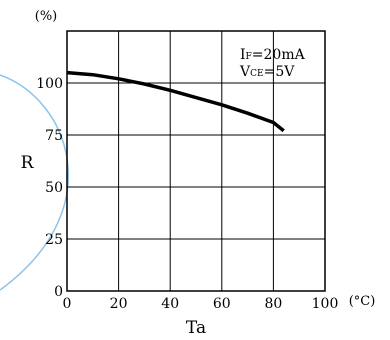 The width and height of the screenshot is (390, 340). What do you see at coordinates (58, 292) in the screenshot?
I see `y-tick-label: 0` at bounding box center [58, 292].